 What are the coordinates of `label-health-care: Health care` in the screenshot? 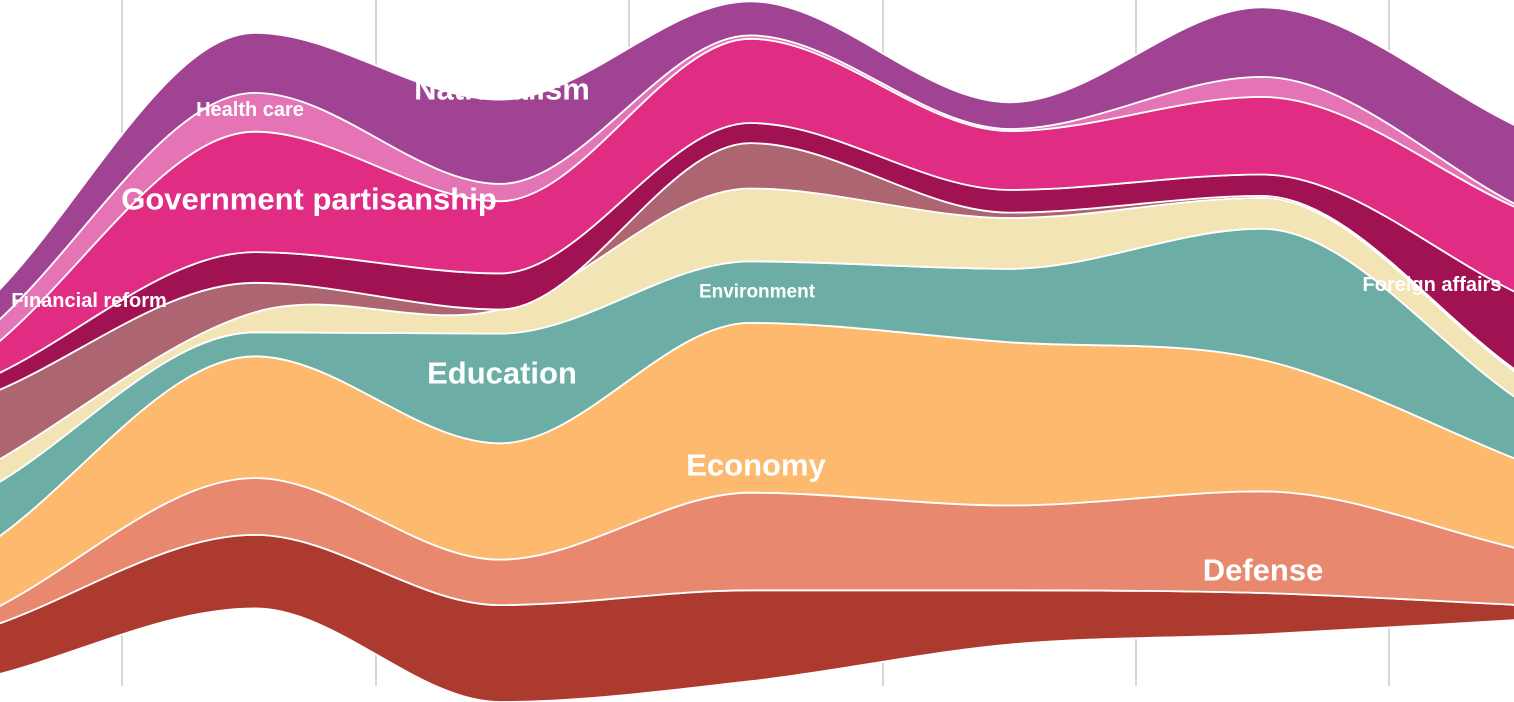 It's located at (250, 110).